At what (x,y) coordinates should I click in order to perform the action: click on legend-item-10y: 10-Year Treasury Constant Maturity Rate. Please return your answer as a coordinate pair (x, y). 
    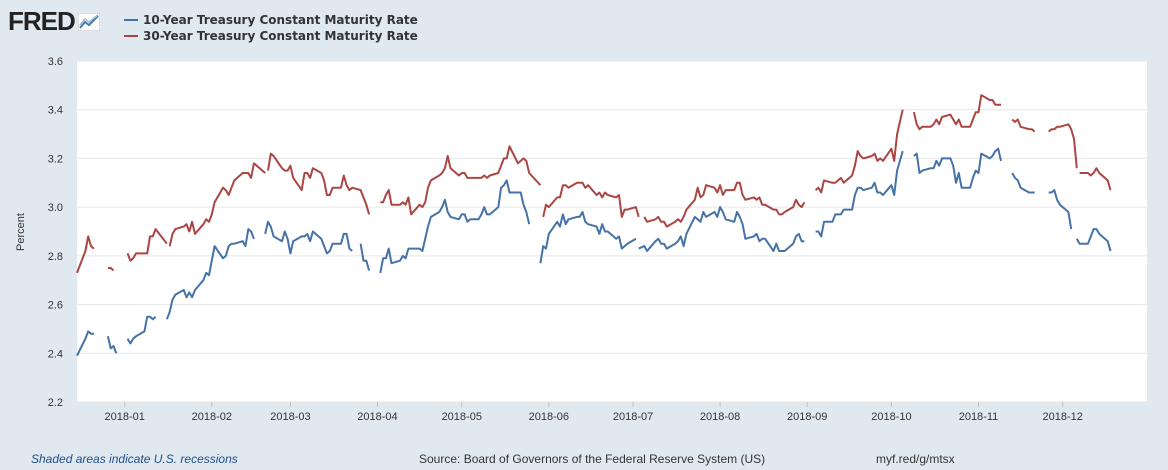
    Looking at the image, I should click on (271, 20).